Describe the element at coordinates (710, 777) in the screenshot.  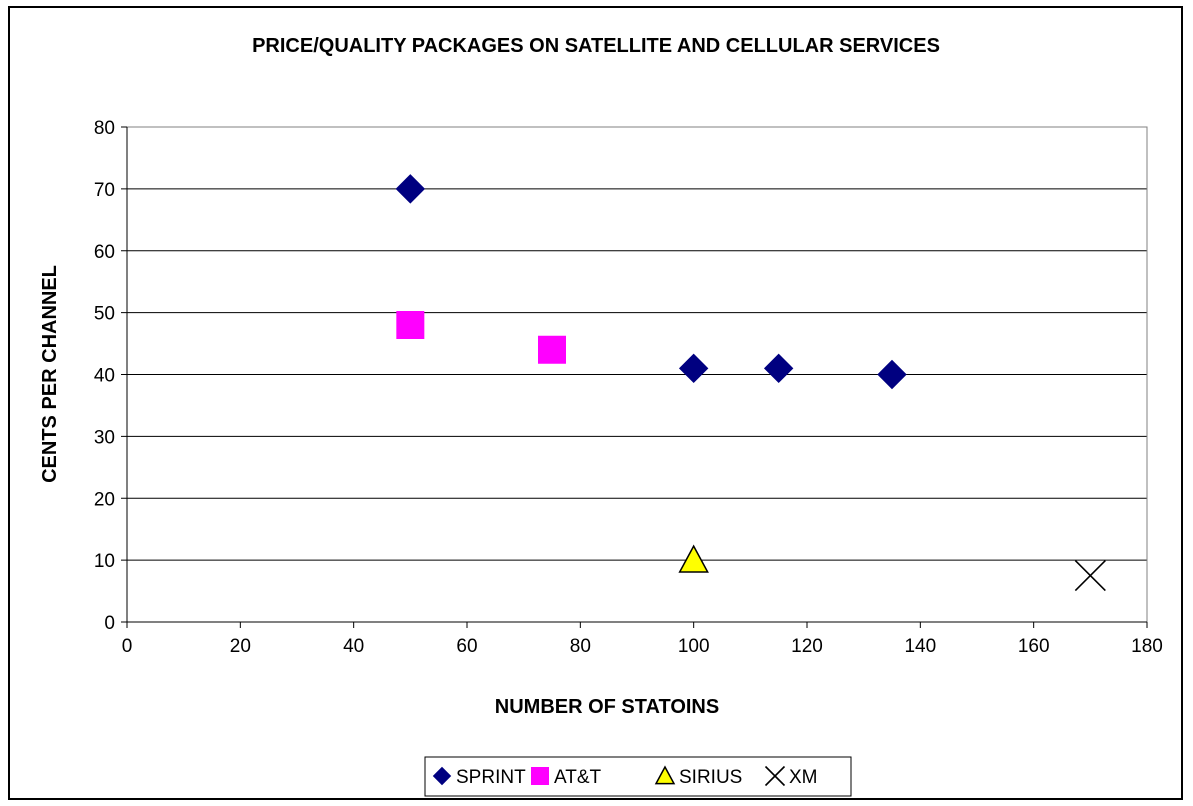
I see `legend-label-sirius: SIRIUS` at that location.